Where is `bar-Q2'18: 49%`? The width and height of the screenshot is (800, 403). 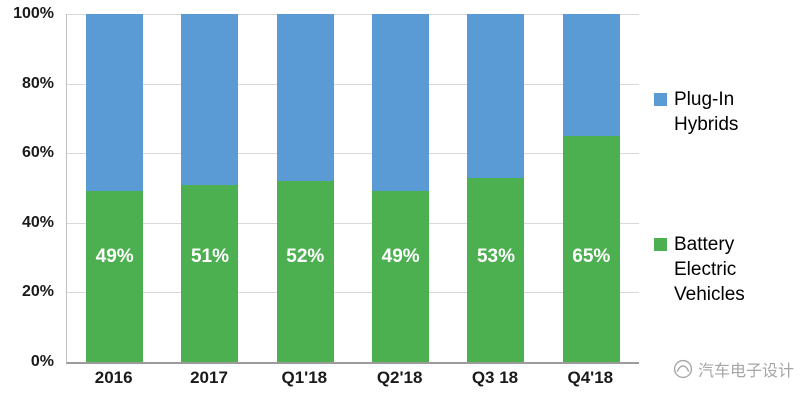
bar-Q2'18: 49% is located at coordinates (401, 188).